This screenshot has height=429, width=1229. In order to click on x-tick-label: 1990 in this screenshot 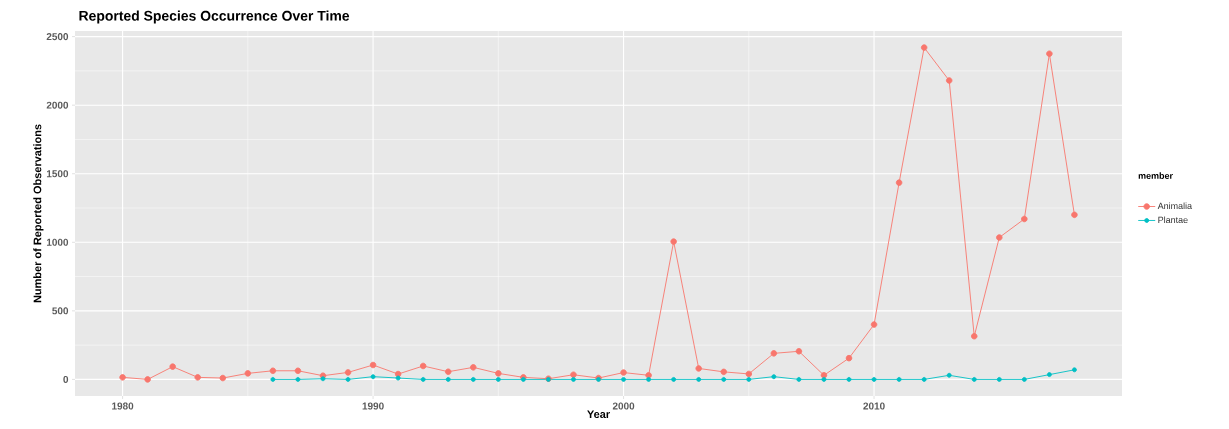, I will do `click(373, 406)`.